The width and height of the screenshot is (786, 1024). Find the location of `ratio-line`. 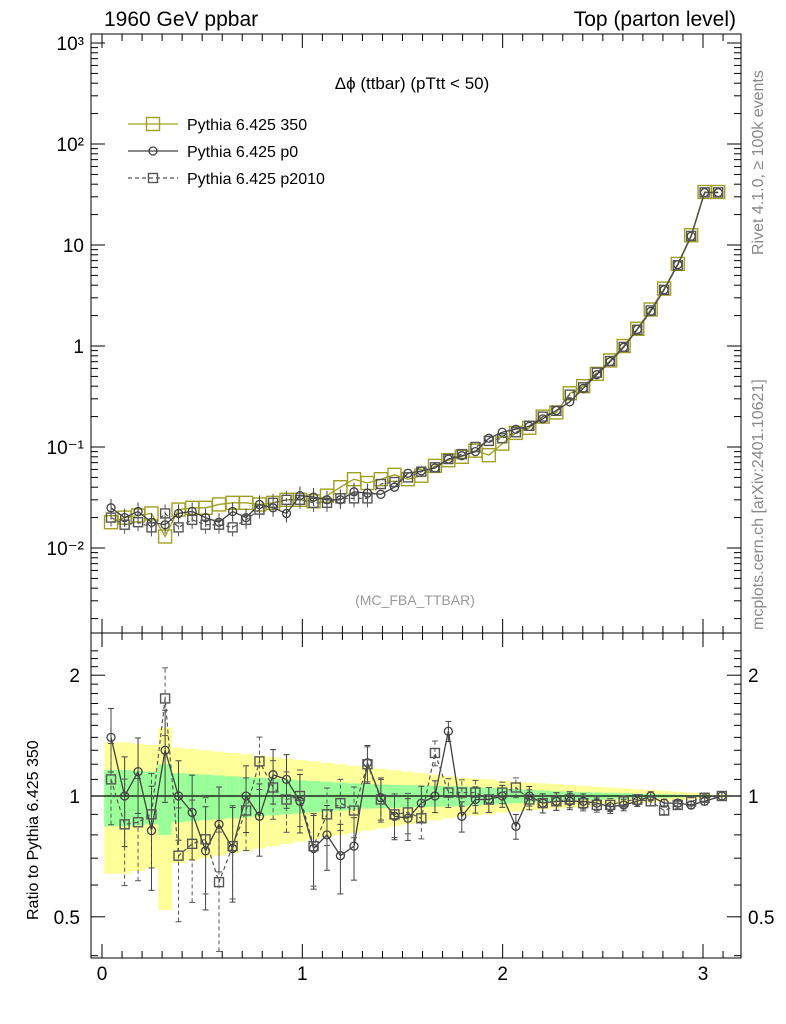

ratio-line is located at coordinates (416, 794).